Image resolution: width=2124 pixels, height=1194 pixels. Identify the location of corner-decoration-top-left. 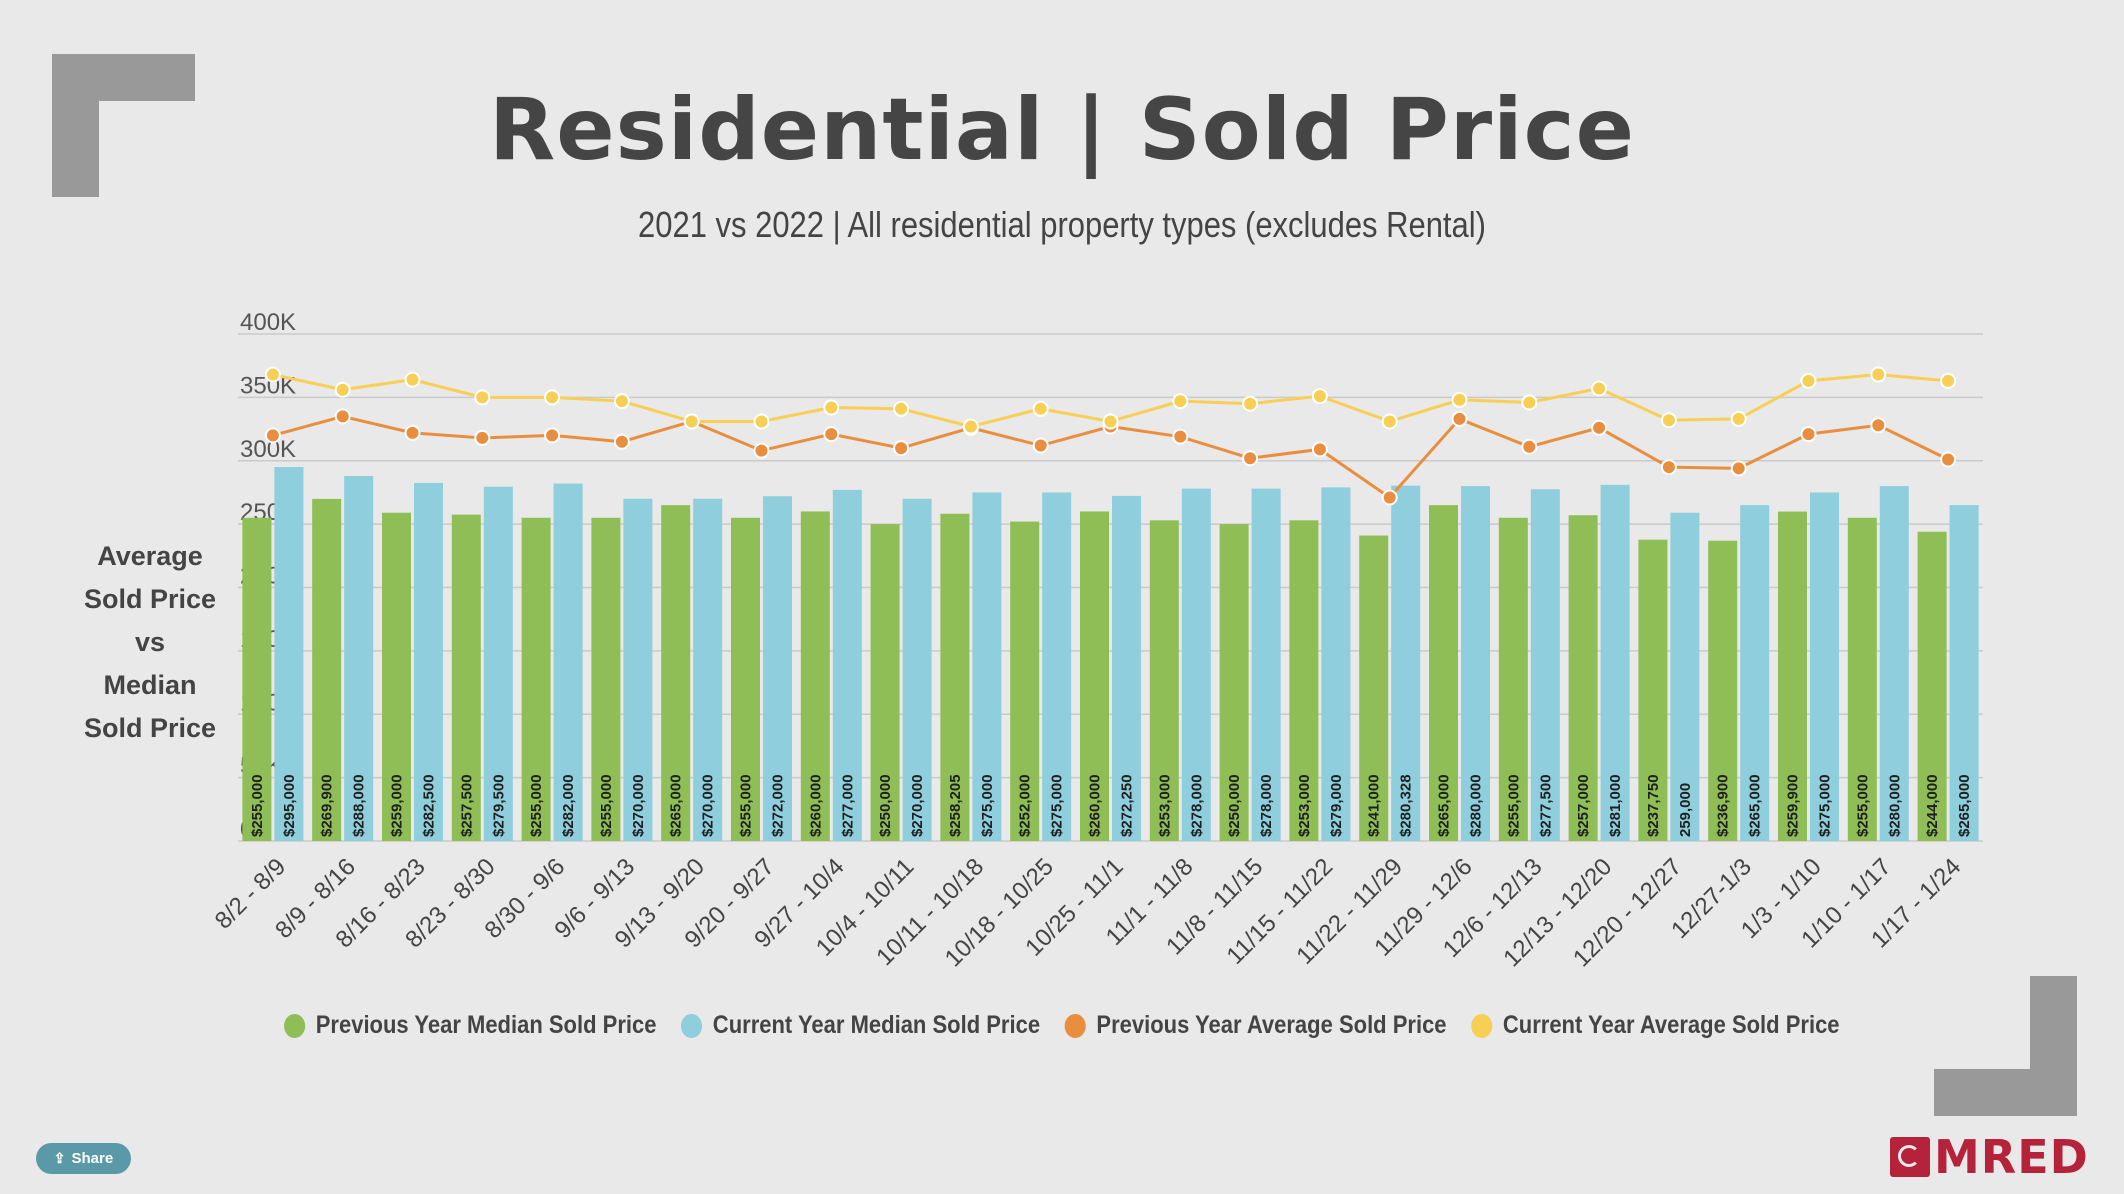
(123, 125).